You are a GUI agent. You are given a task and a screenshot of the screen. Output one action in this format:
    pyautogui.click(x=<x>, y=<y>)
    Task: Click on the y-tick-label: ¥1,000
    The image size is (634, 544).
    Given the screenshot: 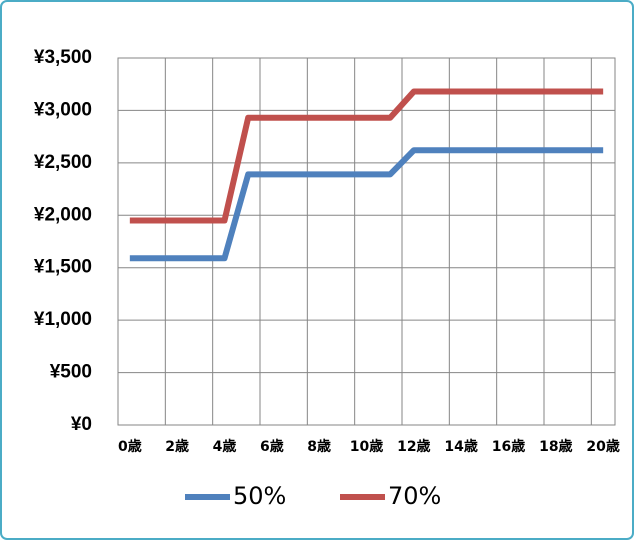 What is the action you would take?
    pyautogui.click(x=63, y=319)
    